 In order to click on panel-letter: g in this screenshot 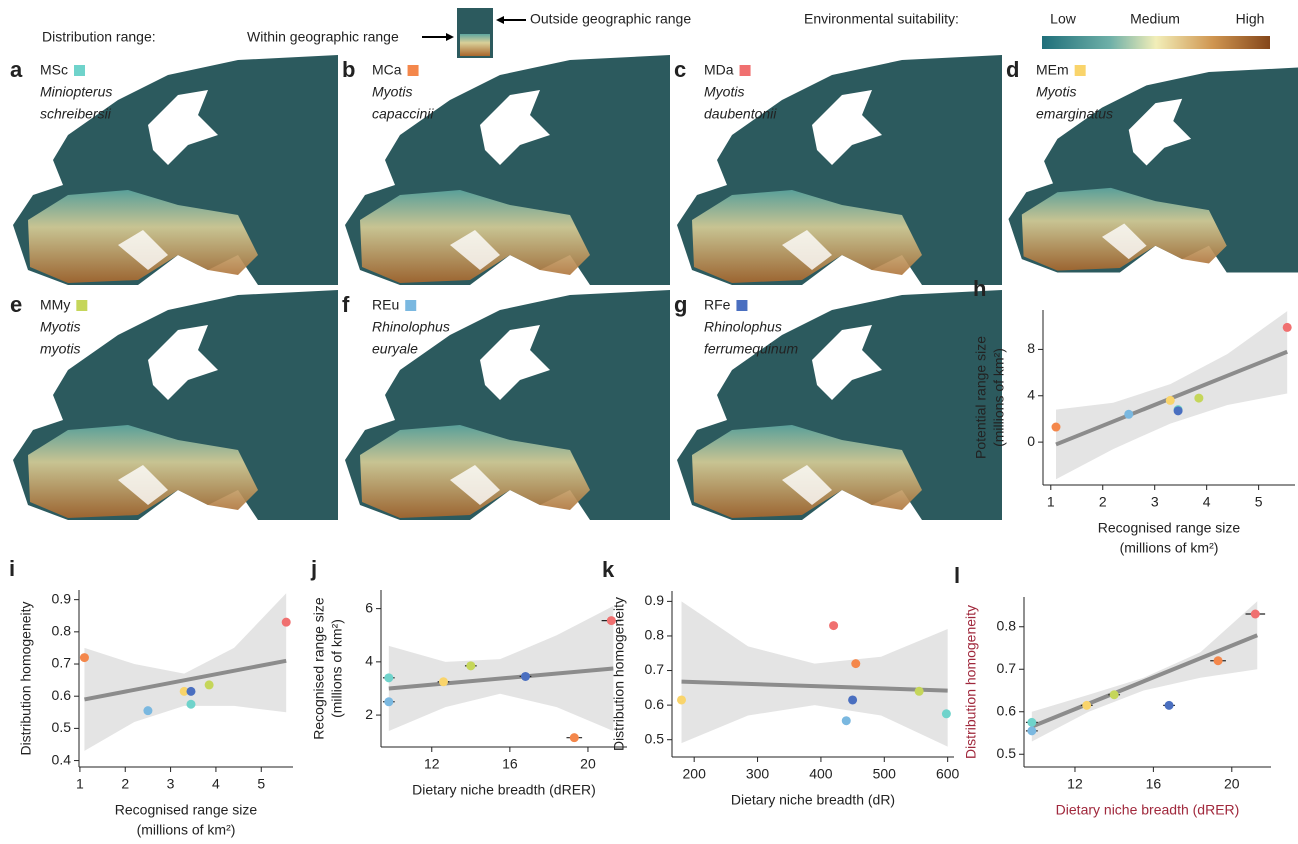, I will do `click(680, 304)`.